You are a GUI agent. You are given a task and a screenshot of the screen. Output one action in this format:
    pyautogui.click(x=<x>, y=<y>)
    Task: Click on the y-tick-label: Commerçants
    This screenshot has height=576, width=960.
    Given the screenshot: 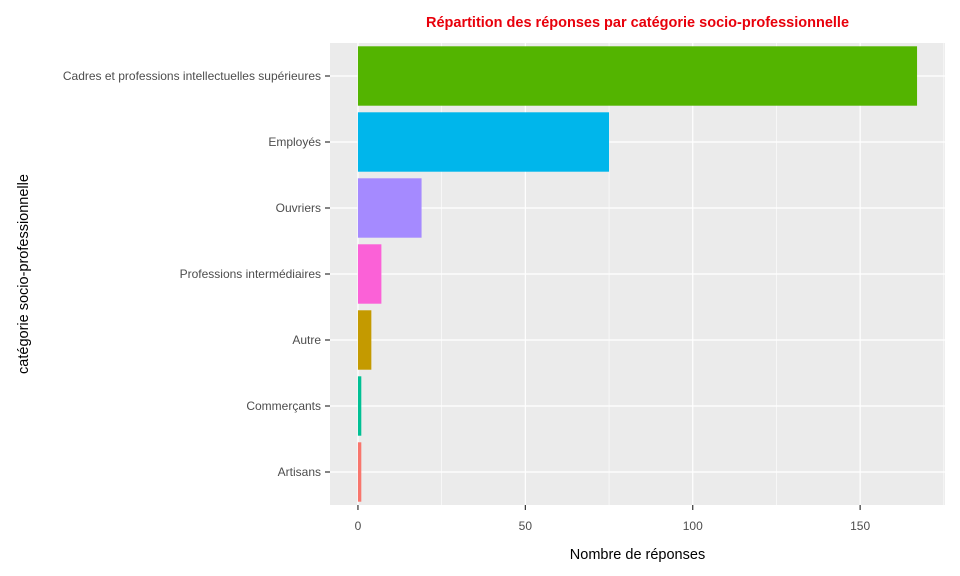 What is the action you would take?
    pyautogui.click(x=283, y=406)
    